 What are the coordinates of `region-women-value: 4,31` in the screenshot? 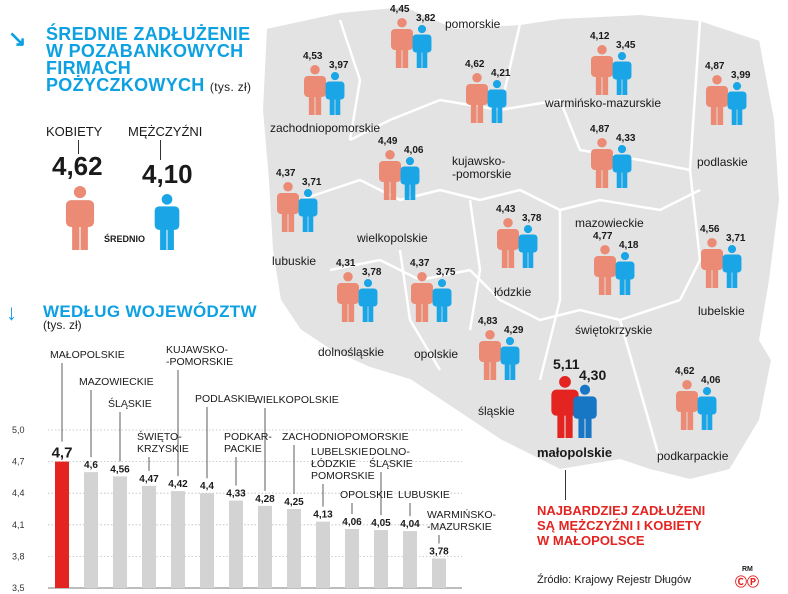 It's located at (346, 263).